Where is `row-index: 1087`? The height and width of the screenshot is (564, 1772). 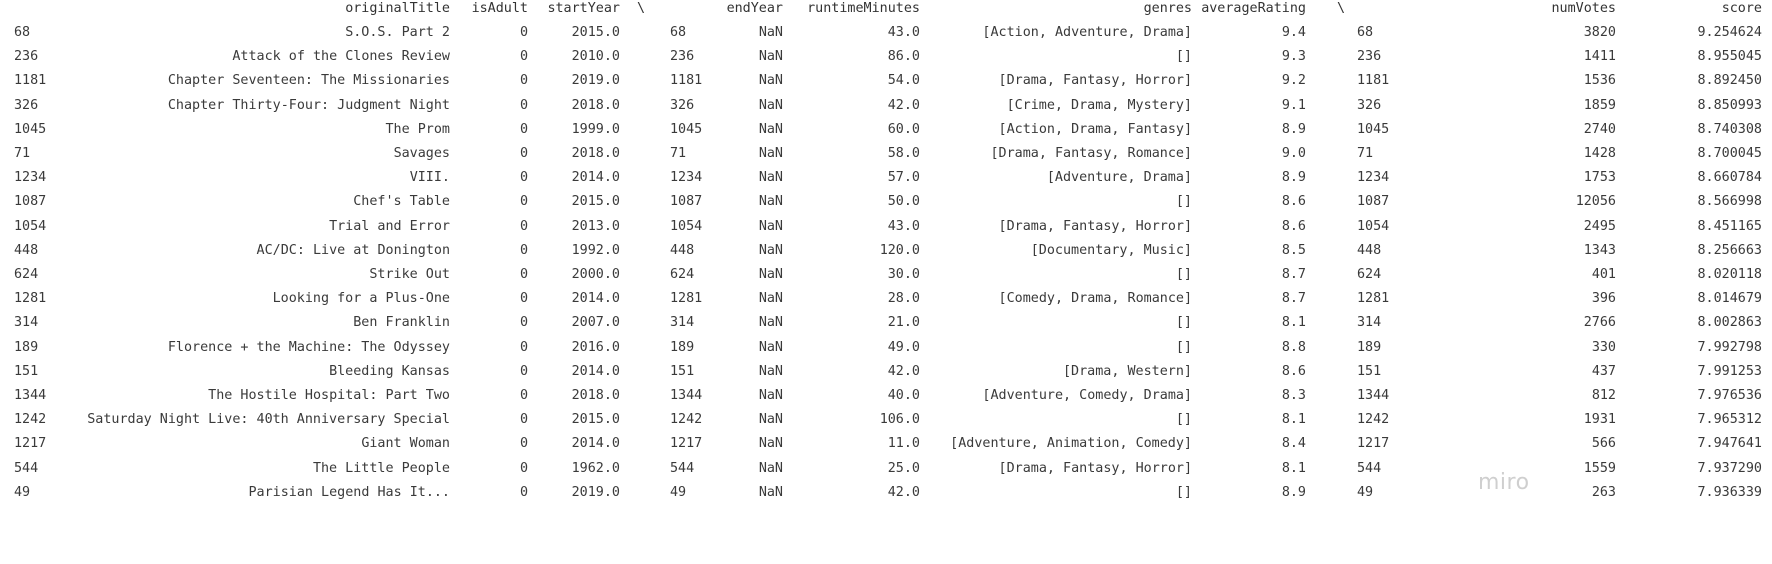
row-index: 1087 is located at coordinates (30, 202).